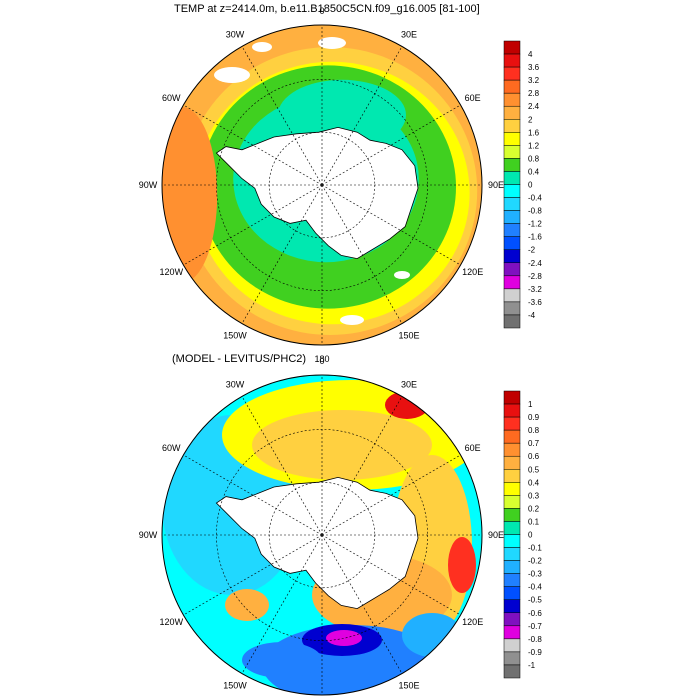 The image size is (700, 700). I want to click on panel2-title: (MODEL - LEVITUS/PHC2), so click(239, 359).